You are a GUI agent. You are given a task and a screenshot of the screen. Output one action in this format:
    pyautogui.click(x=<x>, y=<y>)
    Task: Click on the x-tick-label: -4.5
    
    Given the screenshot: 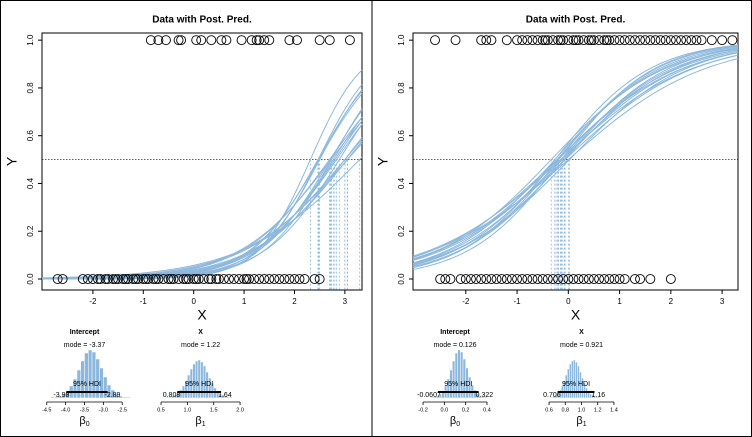 What is the action you would take?
    pyautogui.click(x=46, y=410)
    